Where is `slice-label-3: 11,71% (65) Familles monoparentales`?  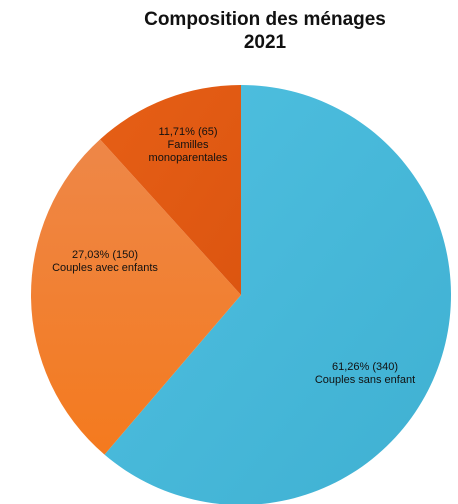 slice-label-3: 11,71% (65) Familles monoparentales is located at coordinates (188, 145).